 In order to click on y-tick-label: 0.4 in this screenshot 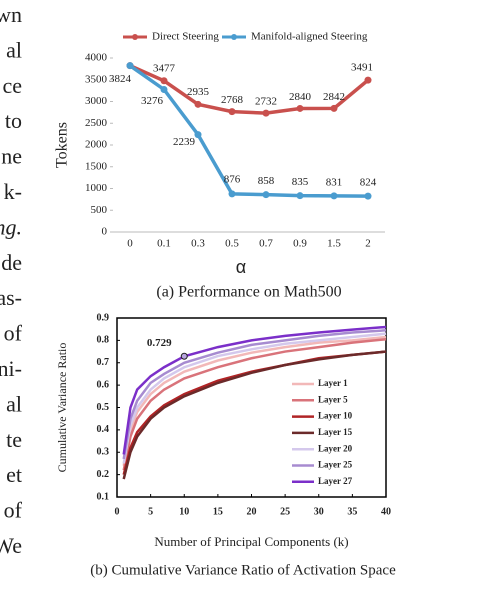, I will do `click(103, 429)`.